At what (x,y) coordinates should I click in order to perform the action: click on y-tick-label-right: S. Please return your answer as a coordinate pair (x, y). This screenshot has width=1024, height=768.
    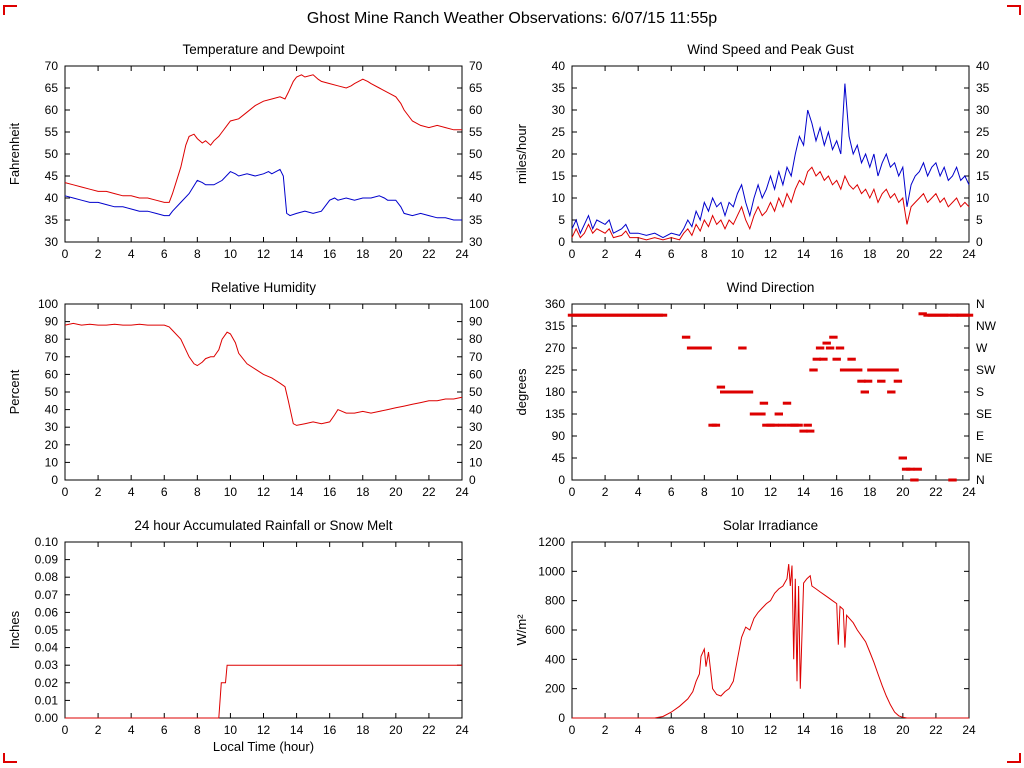
    Looking at the image, I should click on (980, 392).